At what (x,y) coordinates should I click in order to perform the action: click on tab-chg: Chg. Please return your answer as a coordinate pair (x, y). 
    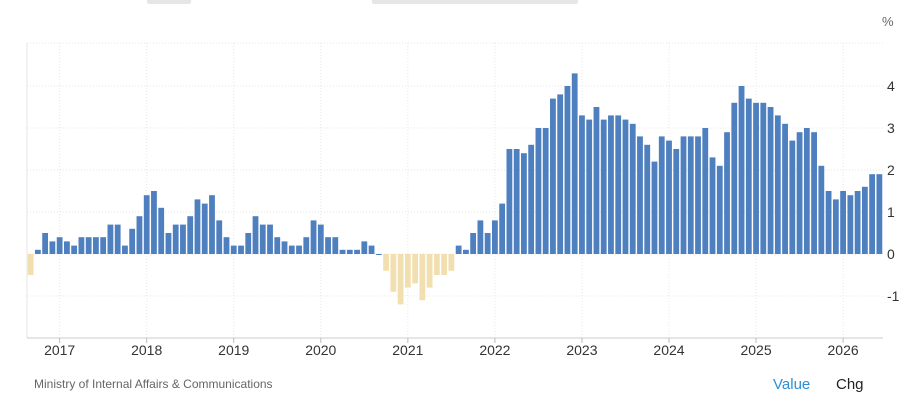
    Looking at the image, I should click on (850, 384).